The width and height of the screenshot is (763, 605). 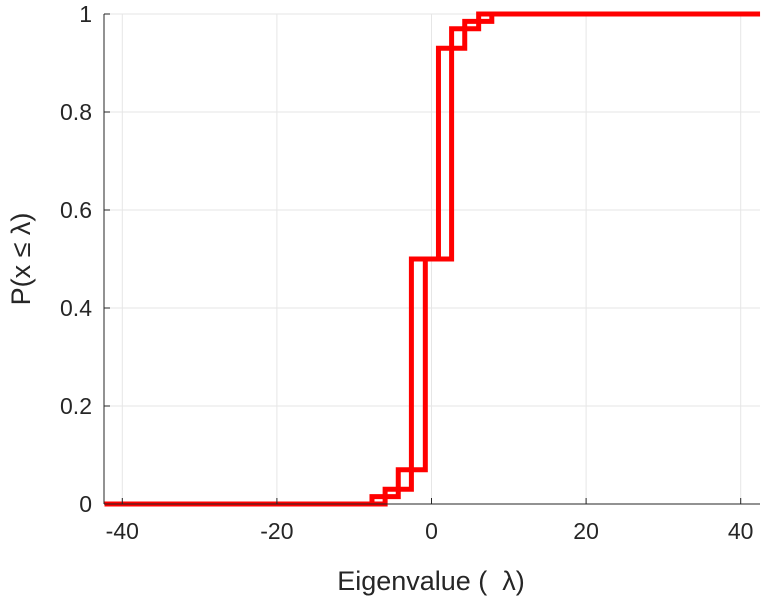 I want to click on y-tick-label: 1, so click(x=85, y=14).